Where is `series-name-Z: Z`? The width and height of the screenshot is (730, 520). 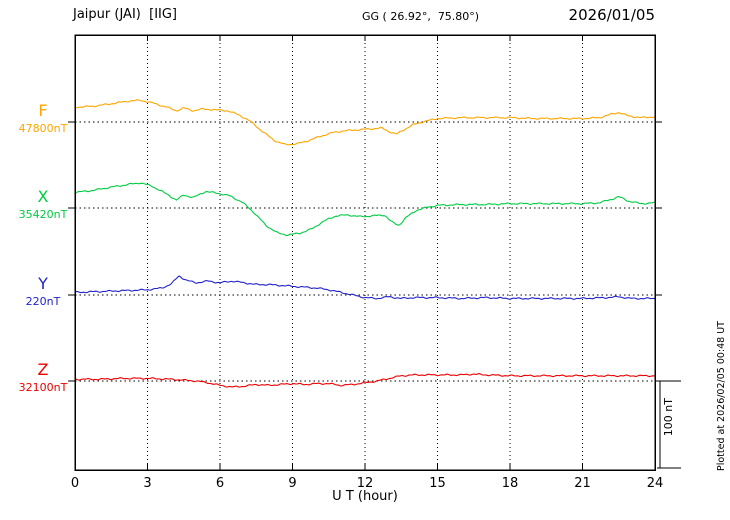
series-name-Z: Z is located at coordinates (43, 369).